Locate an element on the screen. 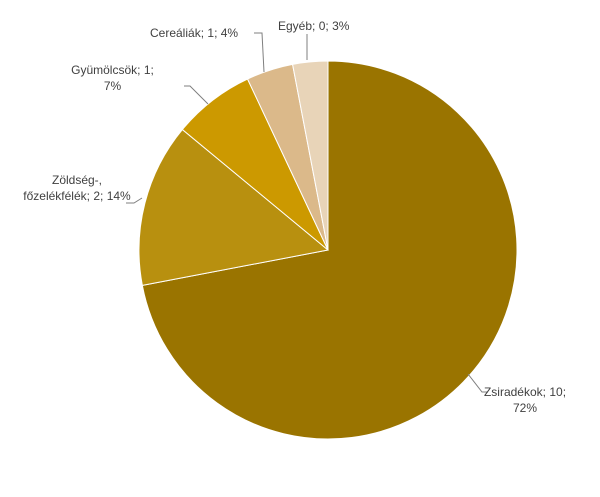  label-value: 10 is located at coordinates (556, 392).